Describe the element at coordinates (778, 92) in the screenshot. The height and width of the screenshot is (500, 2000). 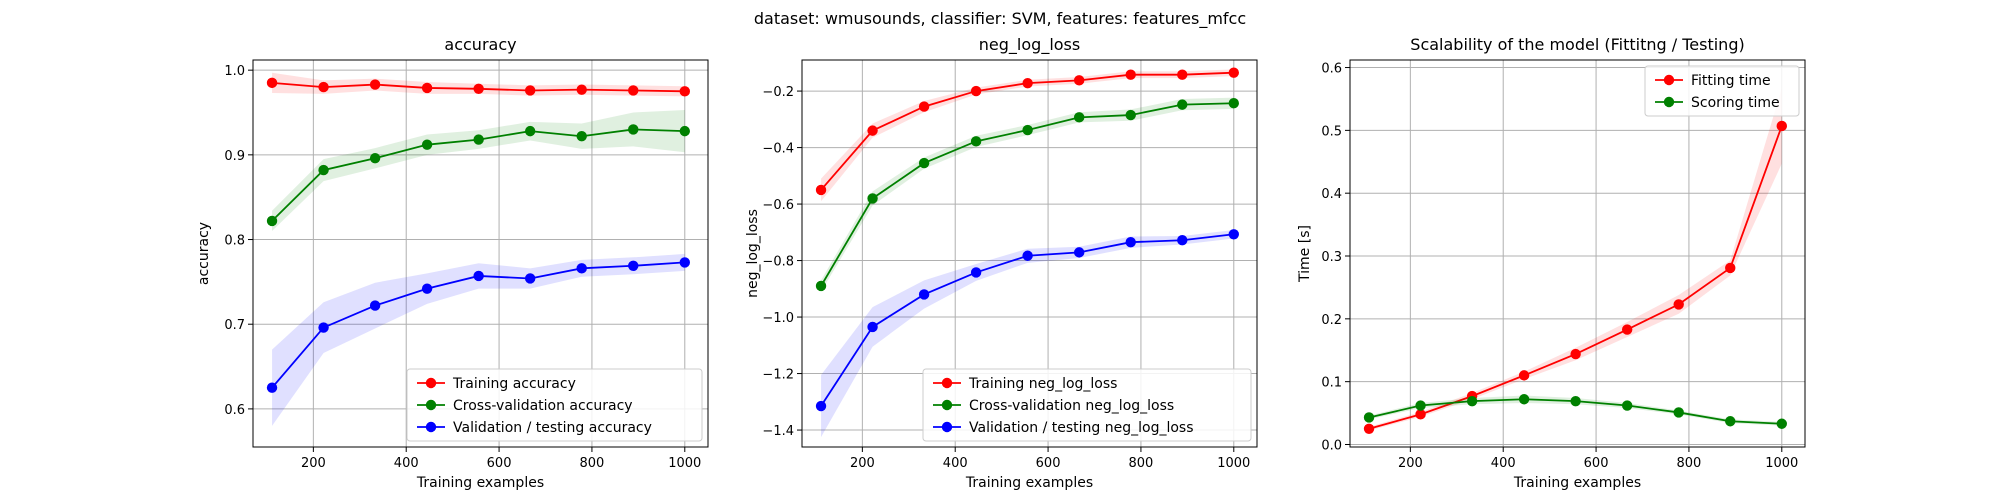
I see `y-tick-label: −0.2` at that location.